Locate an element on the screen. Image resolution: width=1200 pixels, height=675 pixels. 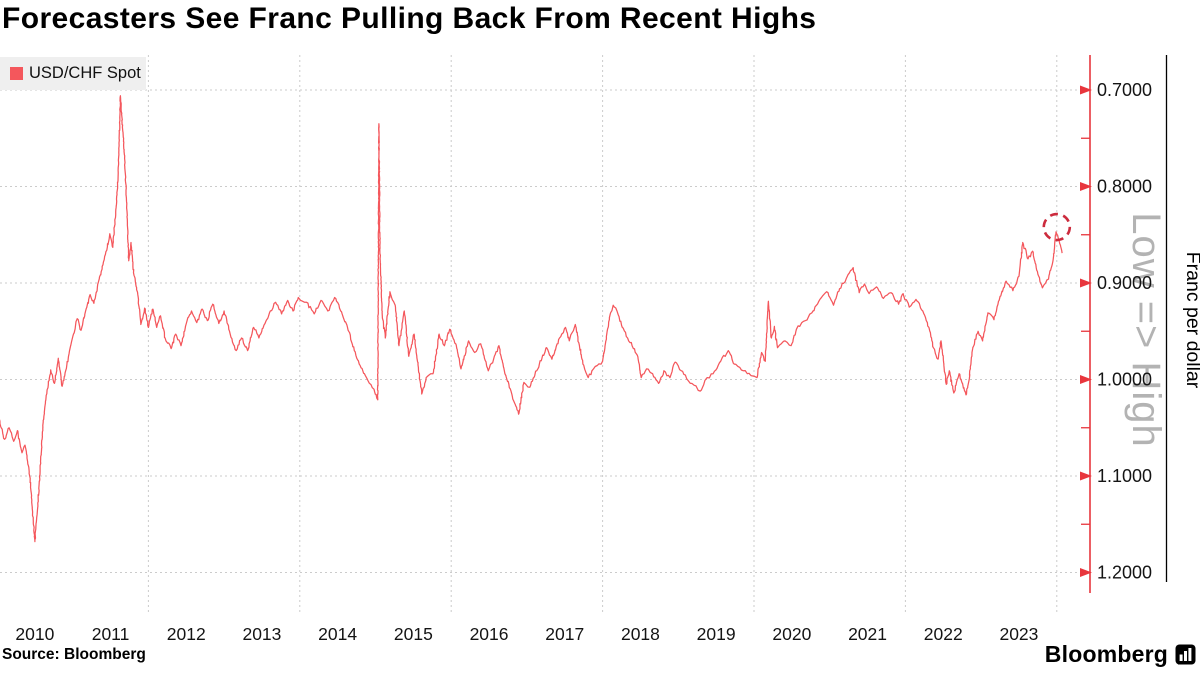
legend: USD/CHF Spot is located at coordinates (73, 73).